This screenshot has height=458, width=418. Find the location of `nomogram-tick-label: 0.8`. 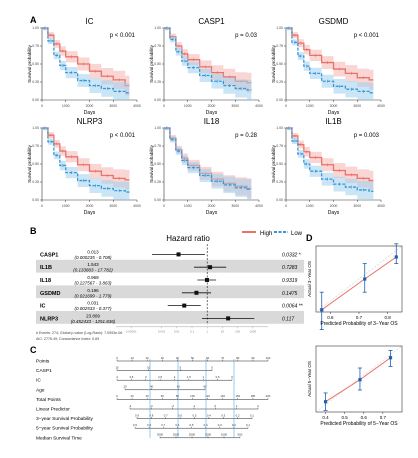

nomogram-tick-label: 0.8 is located at coordinates (149, 425).